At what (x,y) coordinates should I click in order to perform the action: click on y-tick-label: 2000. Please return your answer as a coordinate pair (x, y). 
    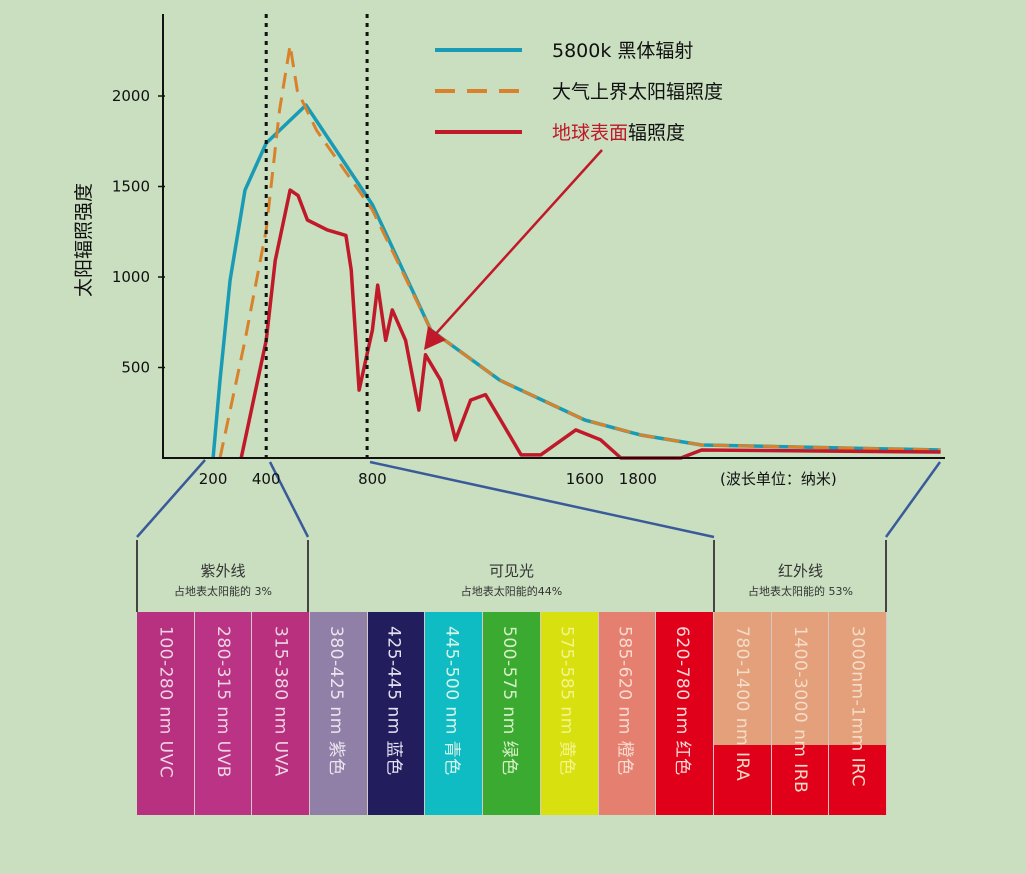
    Looking at the image, I should click on (131, 96).